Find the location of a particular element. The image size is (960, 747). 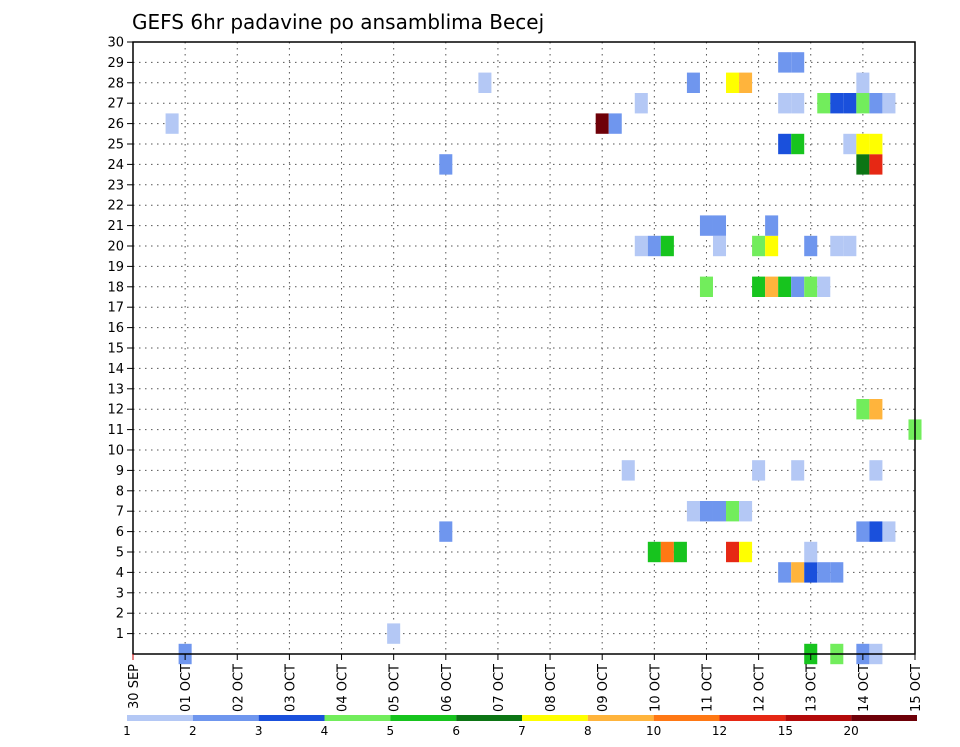

y-tick-label: 1 is located at coordinates (120, 634).